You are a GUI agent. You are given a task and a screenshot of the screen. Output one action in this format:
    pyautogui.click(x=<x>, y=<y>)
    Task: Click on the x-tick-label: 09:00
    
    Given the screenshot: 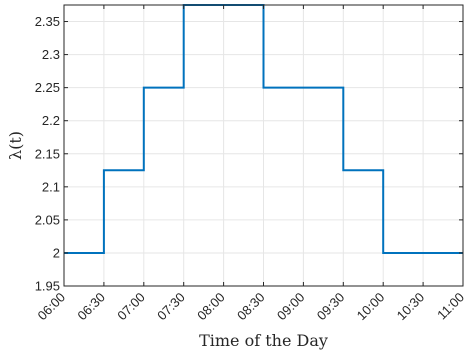 What is the action you would take?
    pyautogui.click(x=291, y=307)
    